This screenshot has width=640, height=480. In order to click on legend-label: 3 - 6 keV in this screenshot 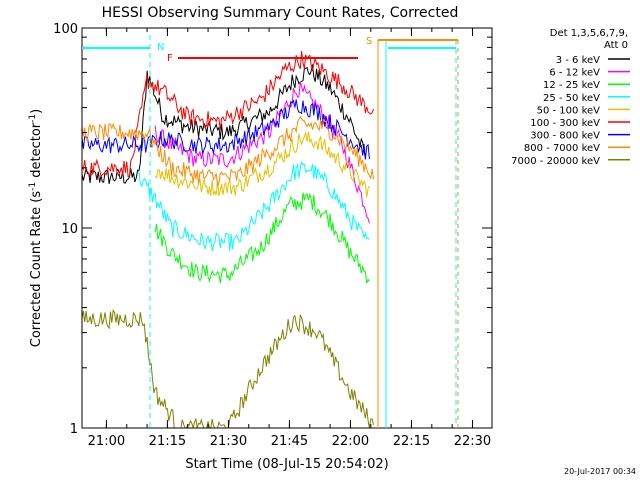, I will do `click(578, 60)`.